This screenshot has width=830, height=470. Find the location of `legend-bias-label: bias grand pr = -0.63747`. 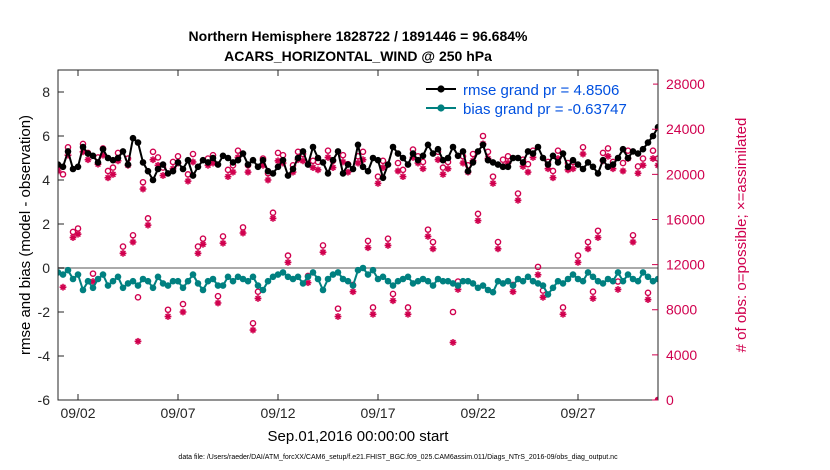

legend-bias-label: bias grand pr = -0.63747 is located at coordinates (545, 109).